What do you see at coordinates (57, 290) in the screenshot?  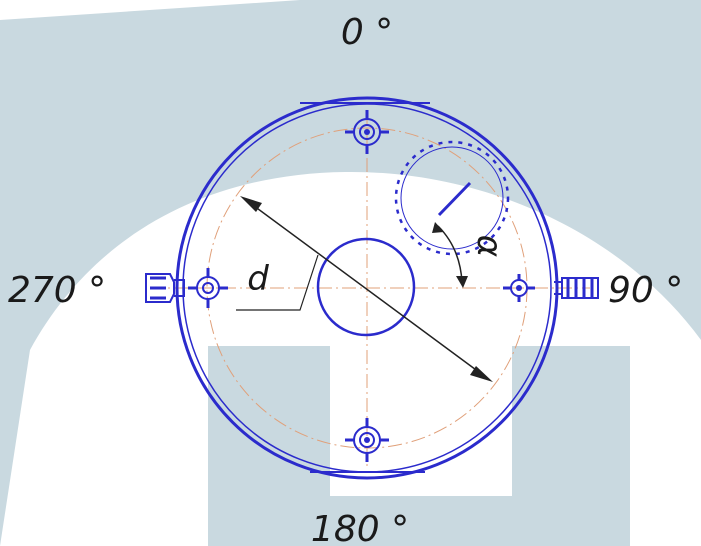 I see `angle-label-270: 270 °` at bounding box center [57, 290].